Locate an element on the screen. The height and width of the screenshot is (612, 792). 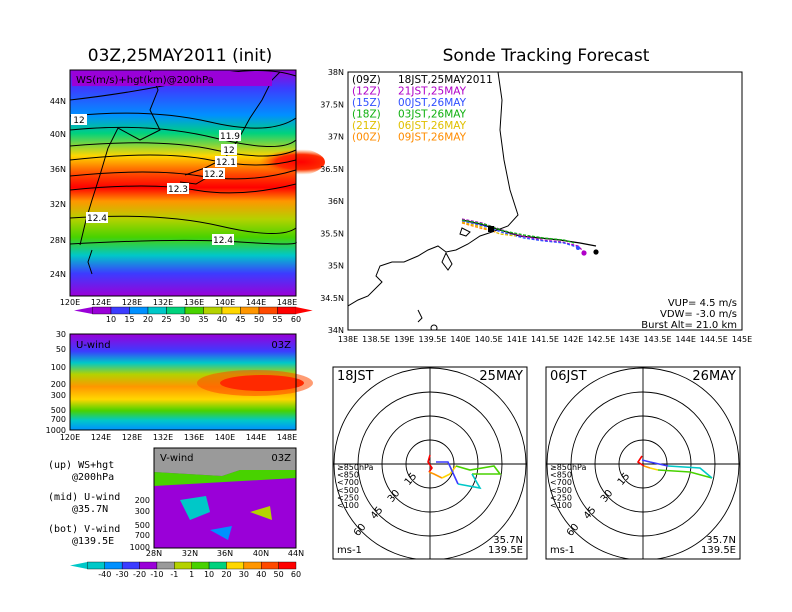
contour-label: 12.4 is located at coordinates (223, 241).